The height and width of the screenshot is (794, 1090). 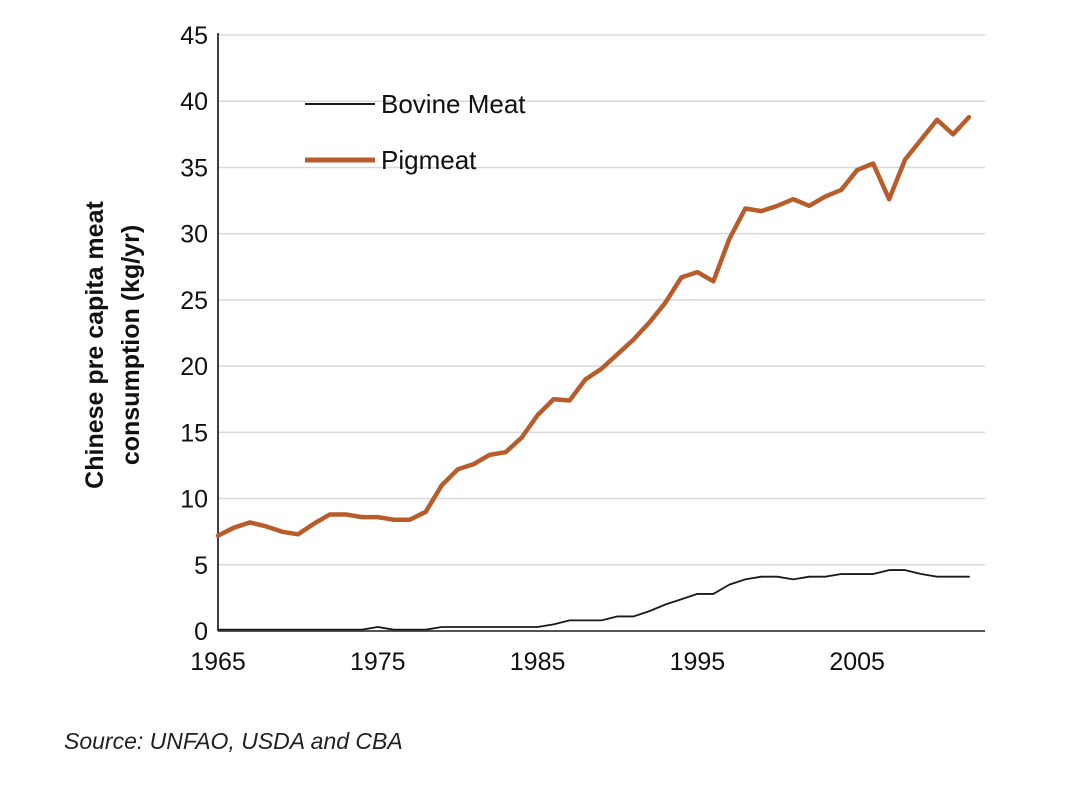 I want to click on y-tick-label-10: 10, so click(x=194, y=500).